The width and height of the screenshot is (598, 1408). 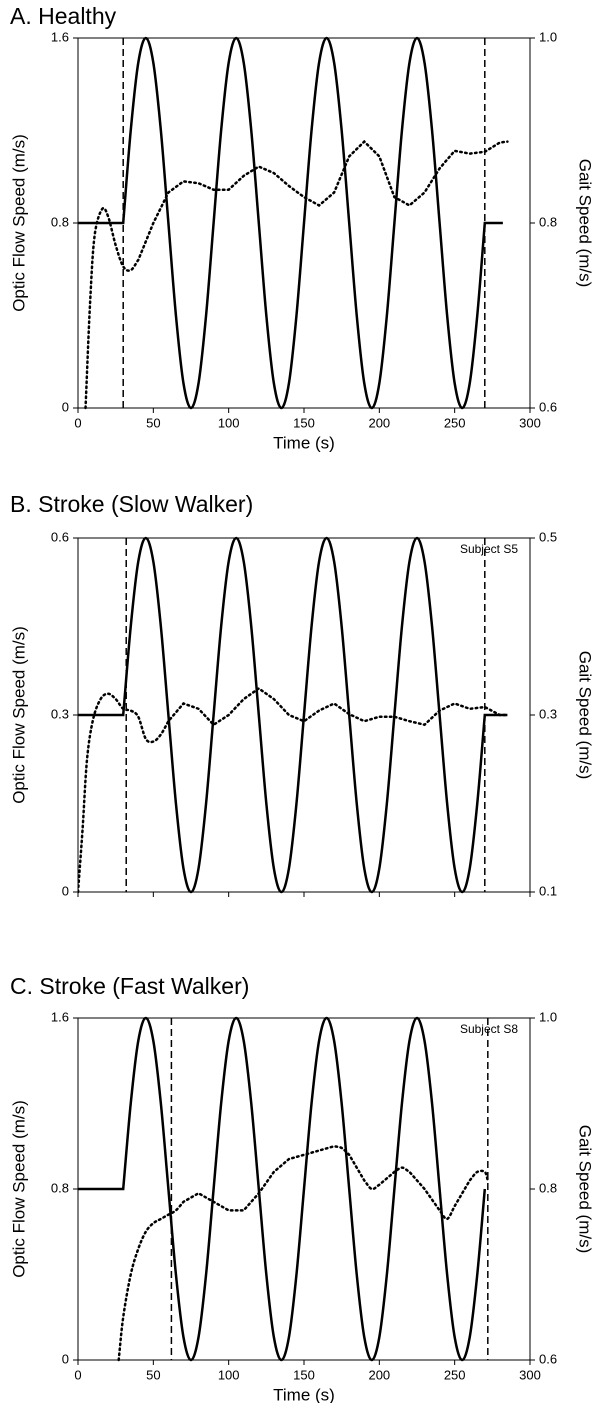 What do you see at coordinates (548, 536) in the screenshot?
I see `y2-tick-label: 0.5` at bounding box center [548, 536].